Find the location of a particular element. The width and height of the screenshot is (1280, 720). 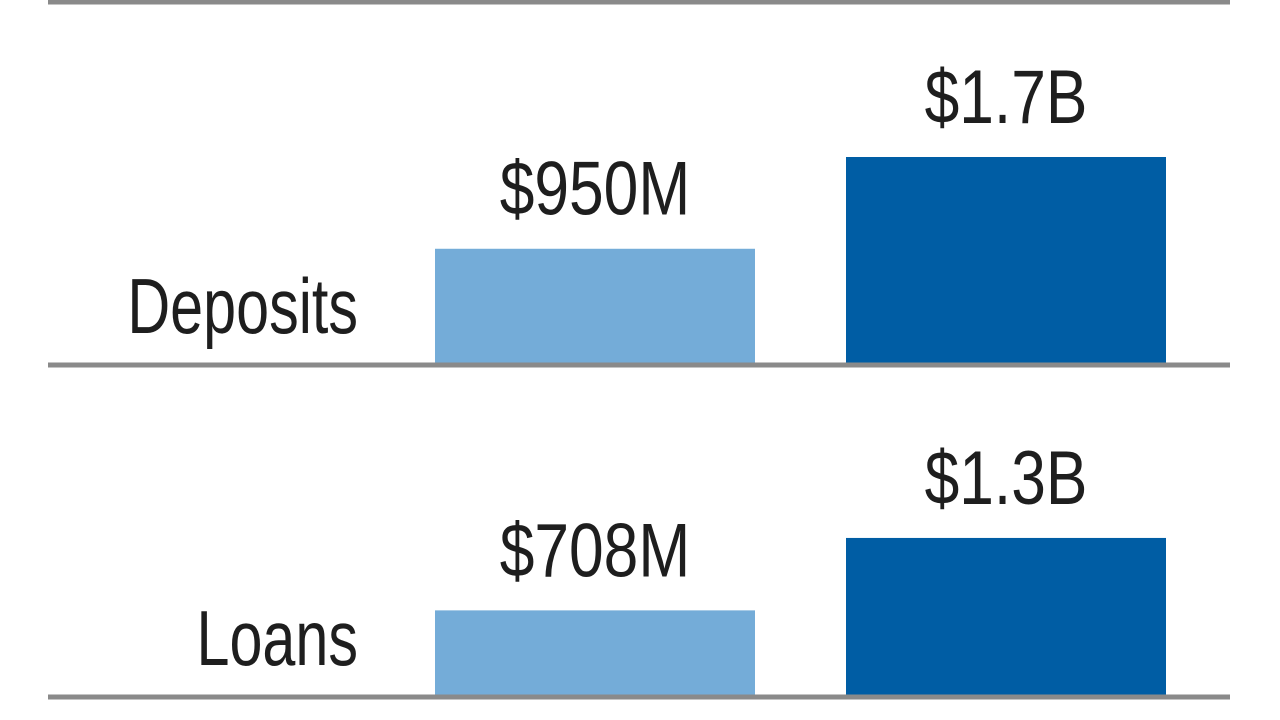

category-label-deposits: Deposits is located at coordinates (242, 306).